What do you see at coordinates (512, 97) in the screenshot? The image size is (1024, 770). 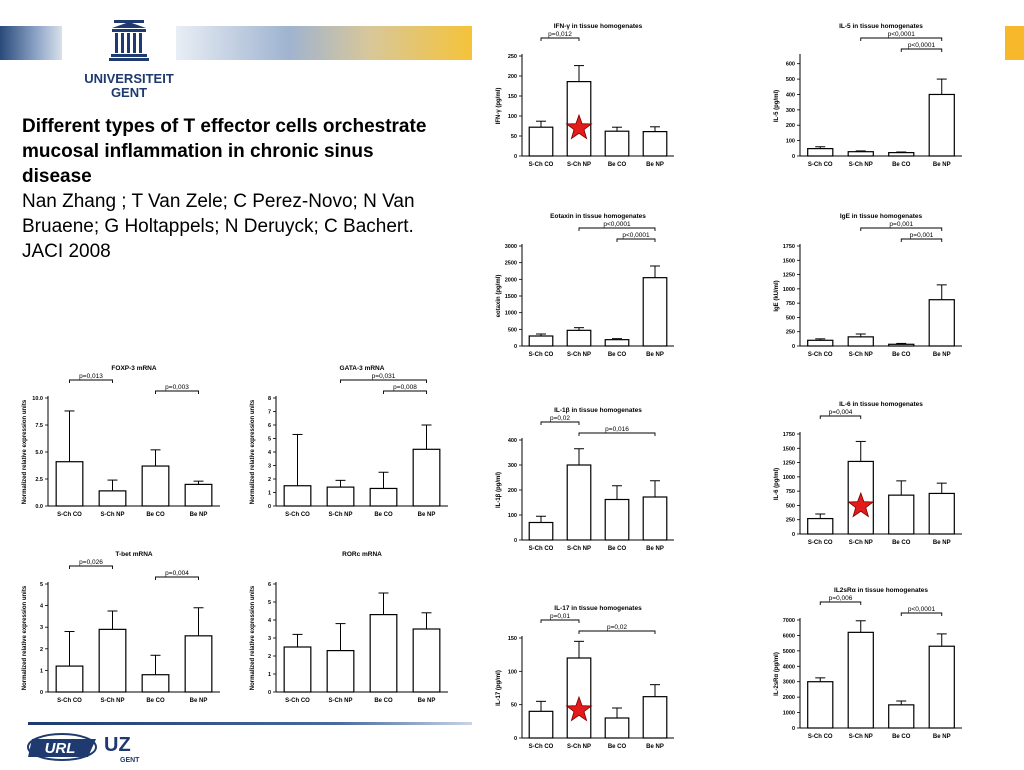 I see `y-tick-label: 150` at bounding box center [512, 97].